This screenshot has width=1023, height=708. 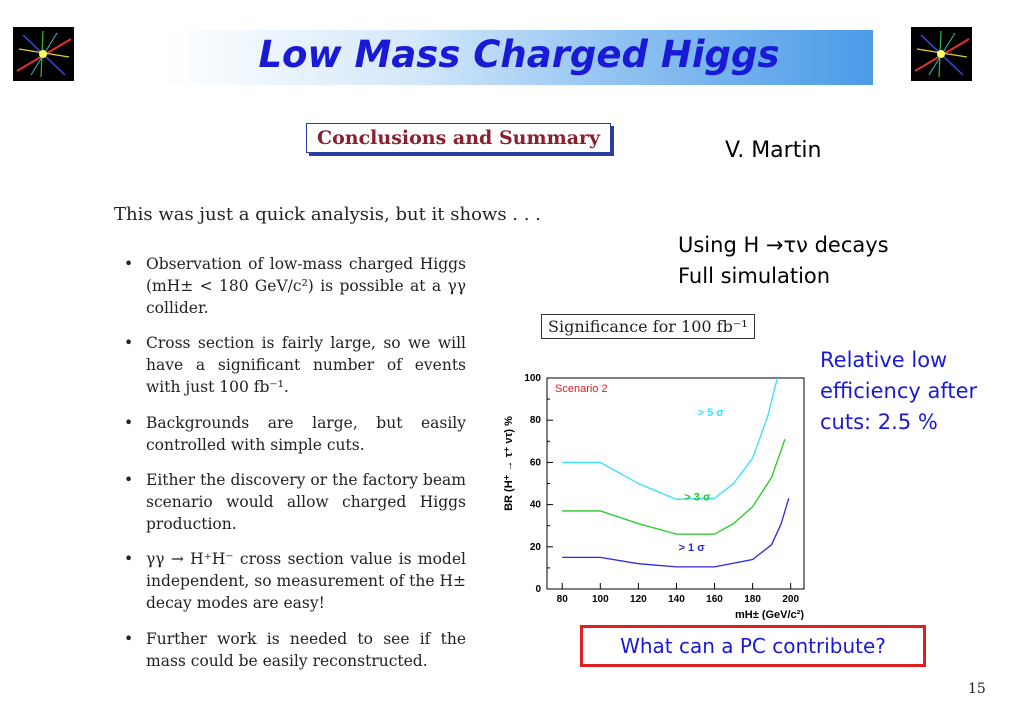 What do you see at coordinates (519, 54) in the screenshot?
I see `slide-title: Low Mass Charged Higgs` at bounding box center [519, 54].